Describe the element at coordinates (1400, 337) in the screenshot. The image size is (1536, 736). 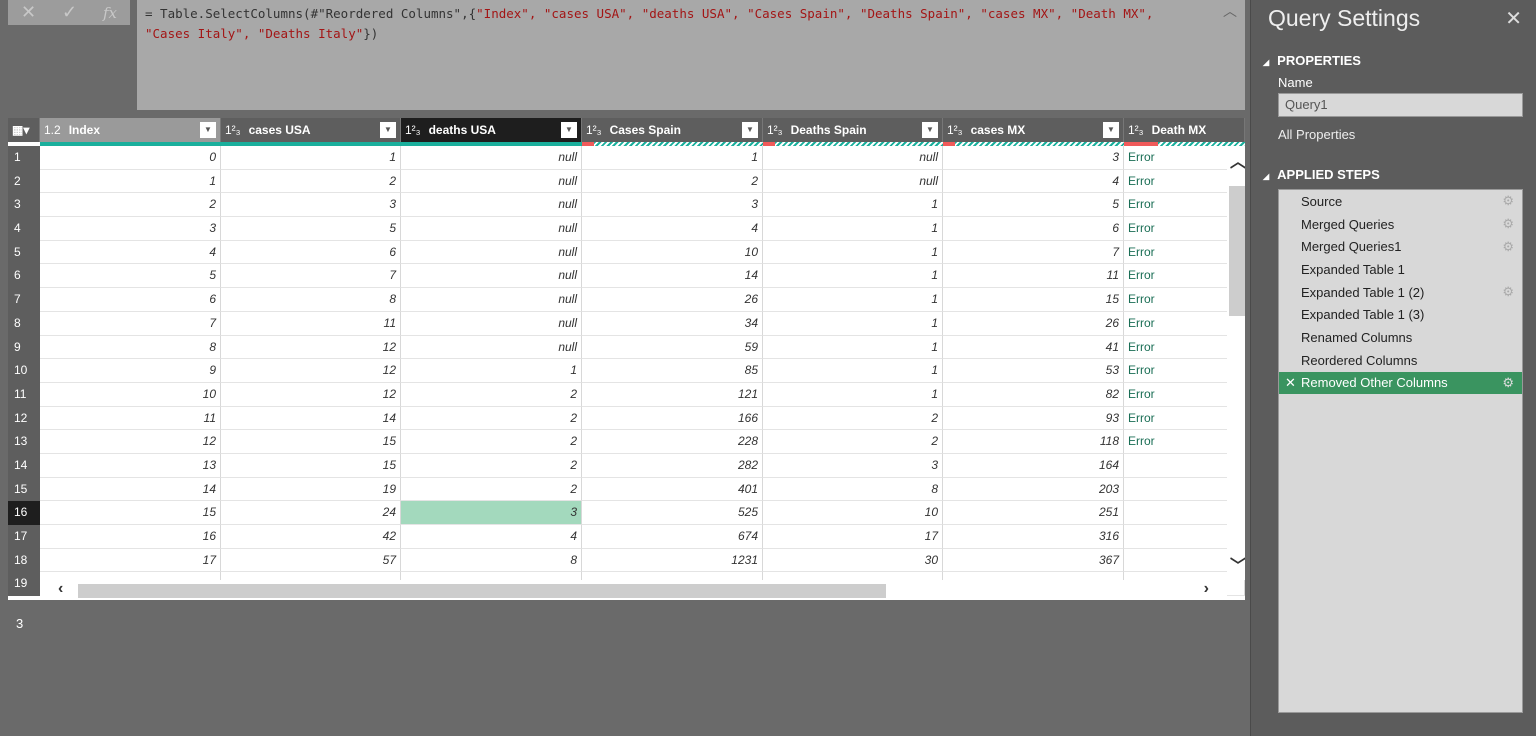
I see `applied-step: Renamed Columns` at that location.